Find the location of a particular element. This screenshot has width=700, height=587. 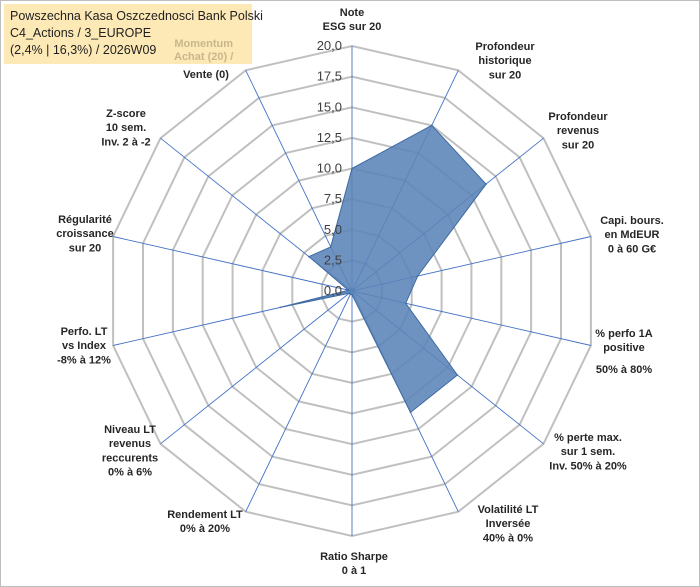

axis-label-line: 50% à 80% is located at coordinates (624, 370).